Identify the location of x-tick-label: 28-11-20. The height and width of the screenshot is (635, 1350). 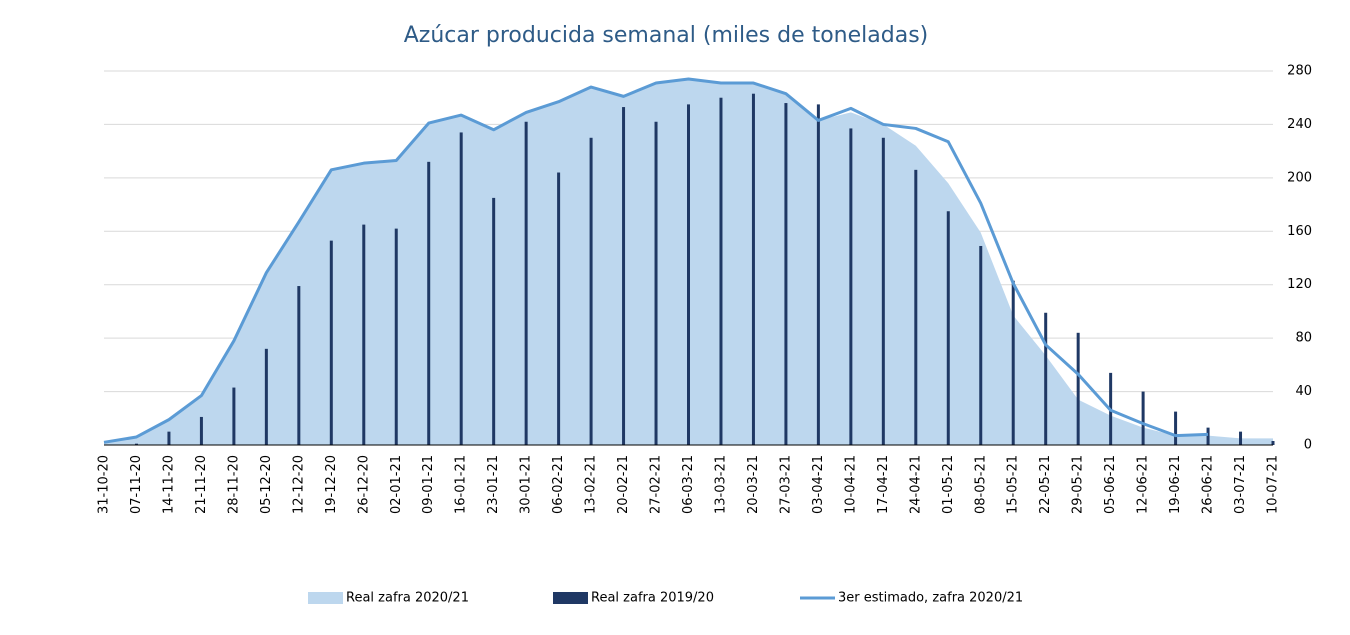
(233, 484).